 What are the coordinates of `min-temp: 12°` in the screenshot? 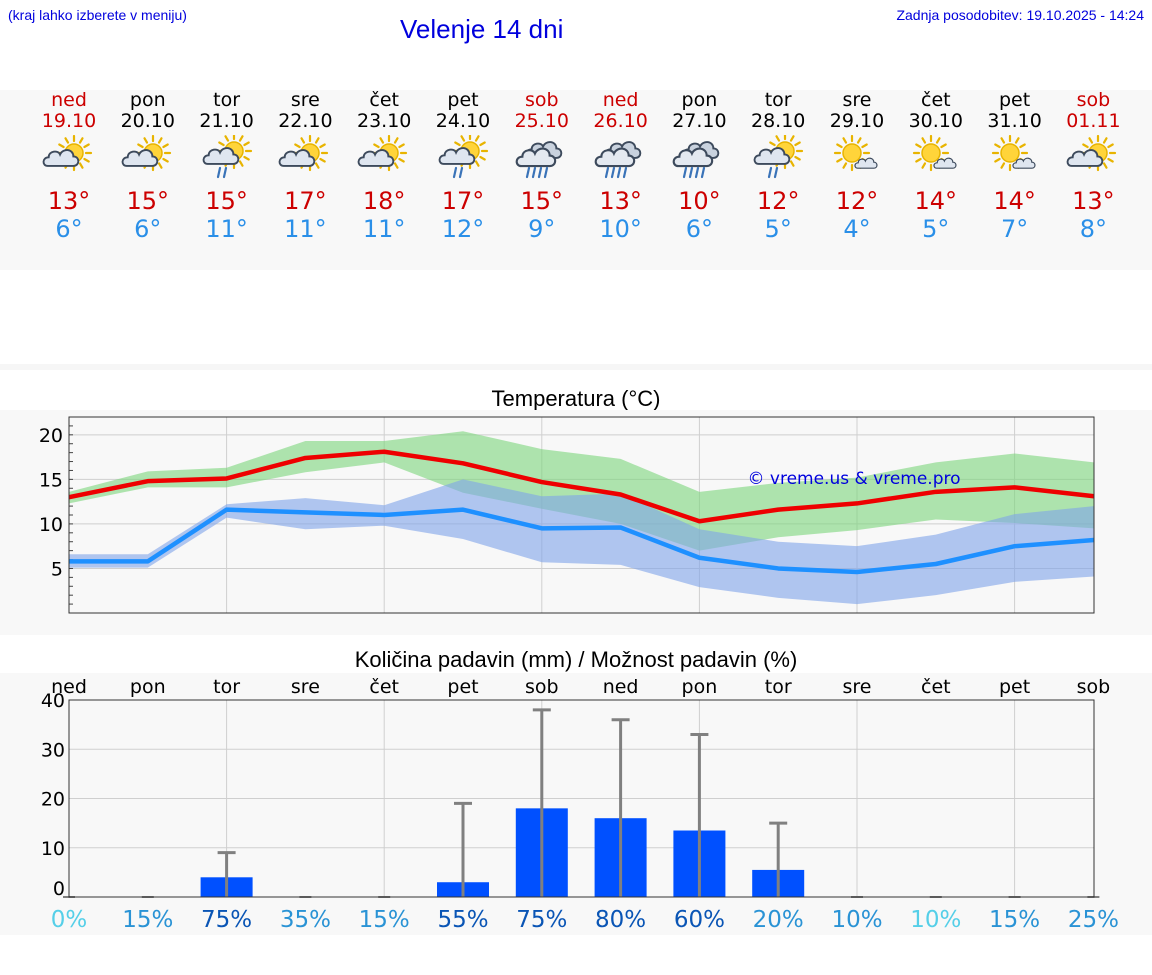 It's located at (463, 229).